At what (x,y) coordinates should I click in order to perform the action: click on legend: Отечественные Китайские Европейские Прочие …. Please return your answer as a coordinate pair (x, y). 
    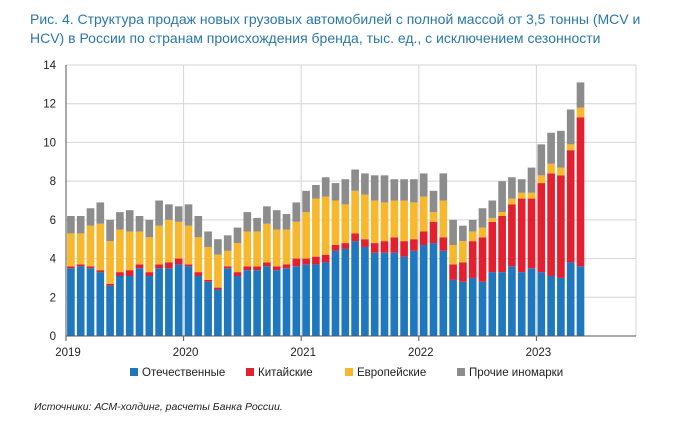
    Looking at the image, I should click on (346, 373).